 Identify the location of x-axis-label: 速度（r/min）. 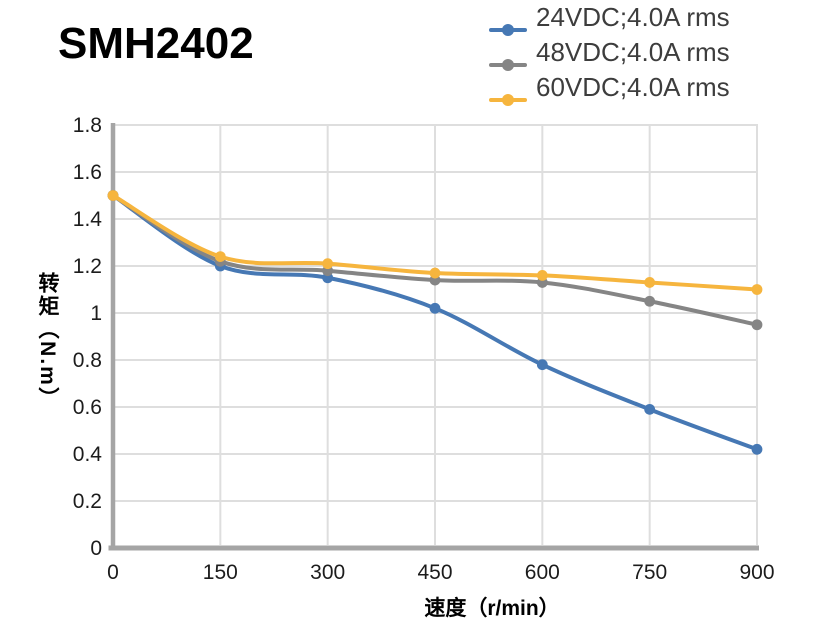
(492, 608).